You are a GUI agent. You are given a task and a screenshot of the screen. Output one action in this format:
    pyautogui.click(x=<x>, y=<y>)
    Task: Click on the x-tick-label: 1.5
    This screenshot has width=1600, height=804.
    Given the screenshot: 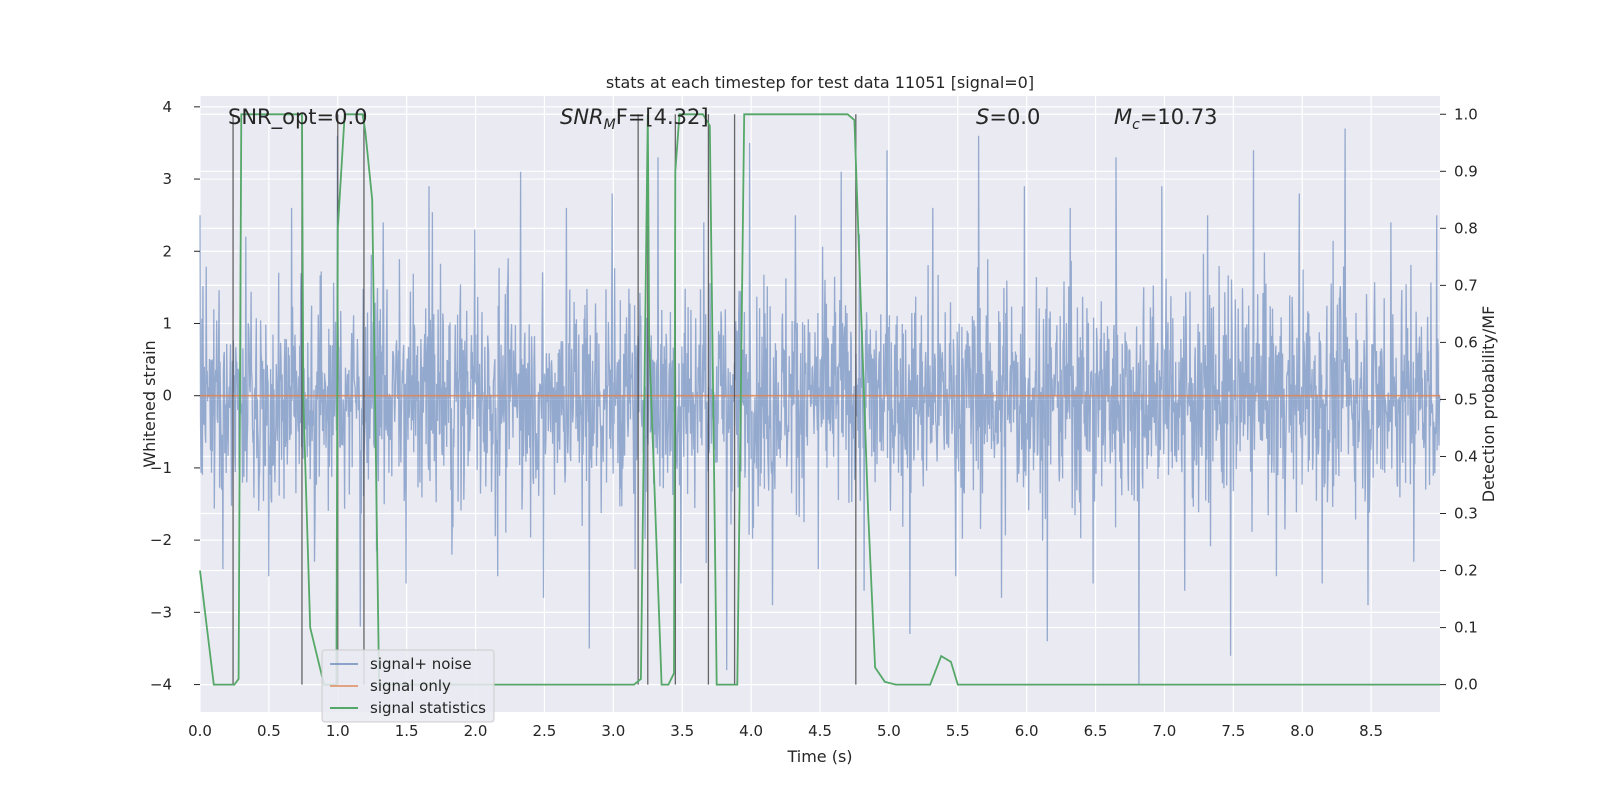 What is the action you would take?
    pyautogui.click(x=407, y=731)
    